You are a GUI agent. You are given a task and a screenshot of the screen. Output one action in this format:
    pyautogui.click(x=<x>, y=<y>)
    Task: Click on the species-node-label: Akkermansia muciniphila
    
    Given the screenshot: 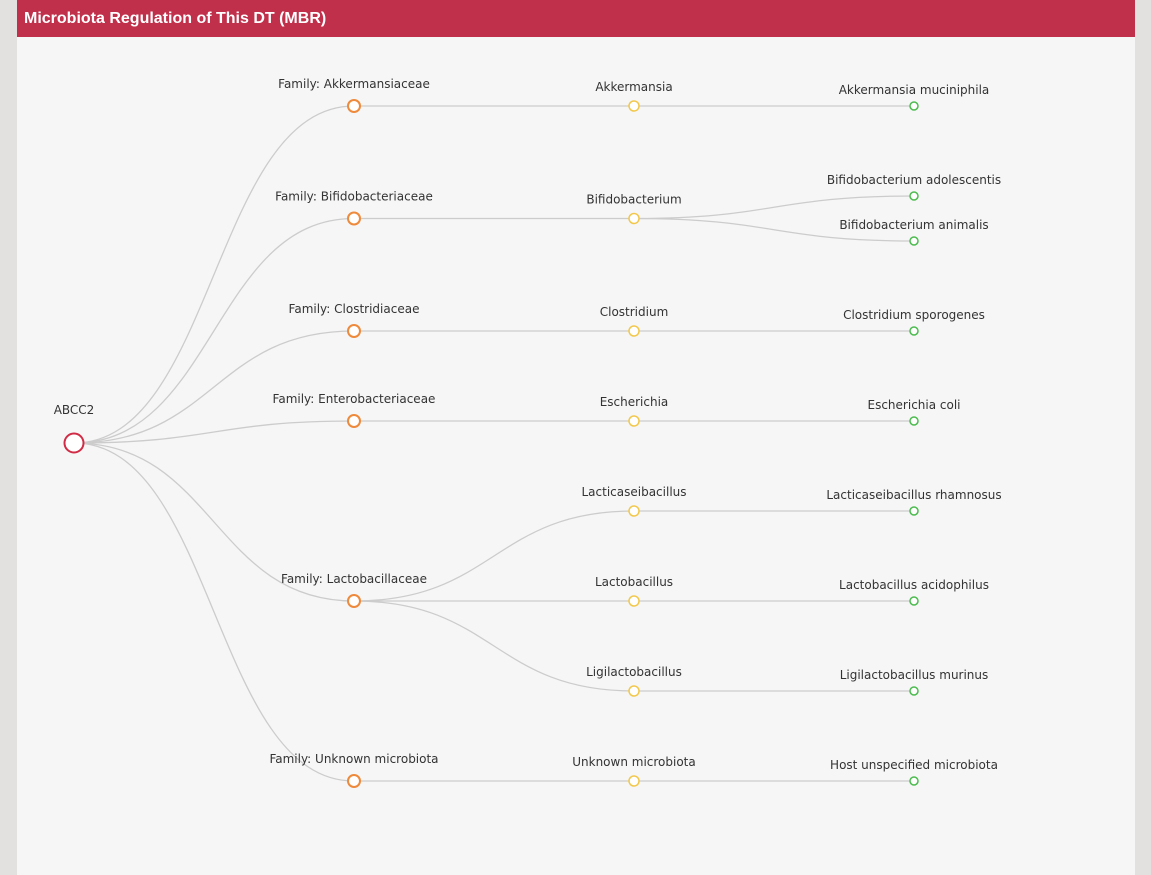 What is the action you would take?
    pyautogui.click(x=914, y=90)
    